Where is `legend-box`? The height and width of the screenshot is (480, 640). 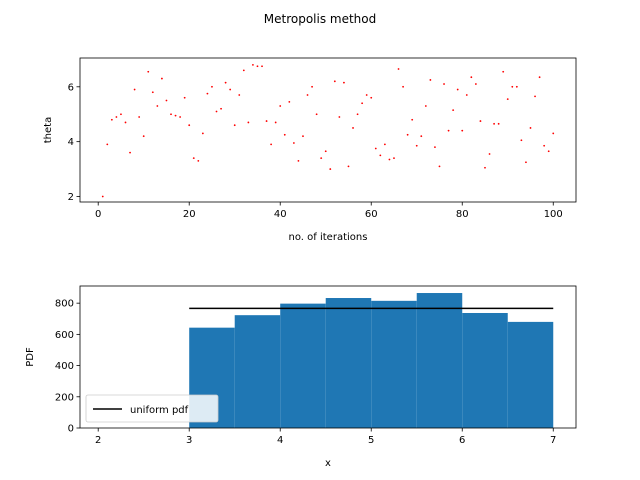 legend-box is located at coordinates (152, 408).